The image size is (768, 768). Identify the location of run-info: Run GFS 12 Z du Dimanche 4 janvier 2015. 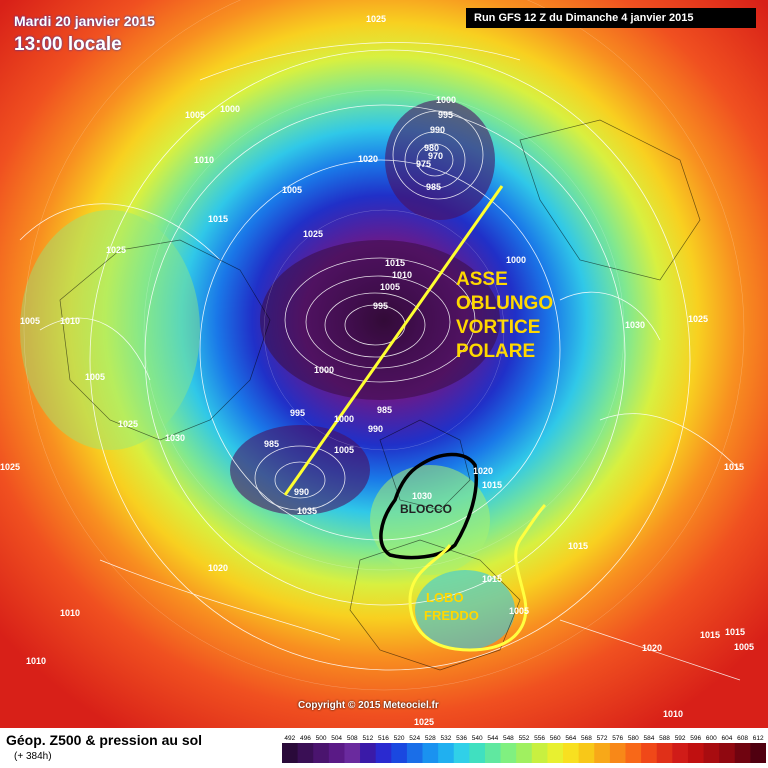
(611, 18).